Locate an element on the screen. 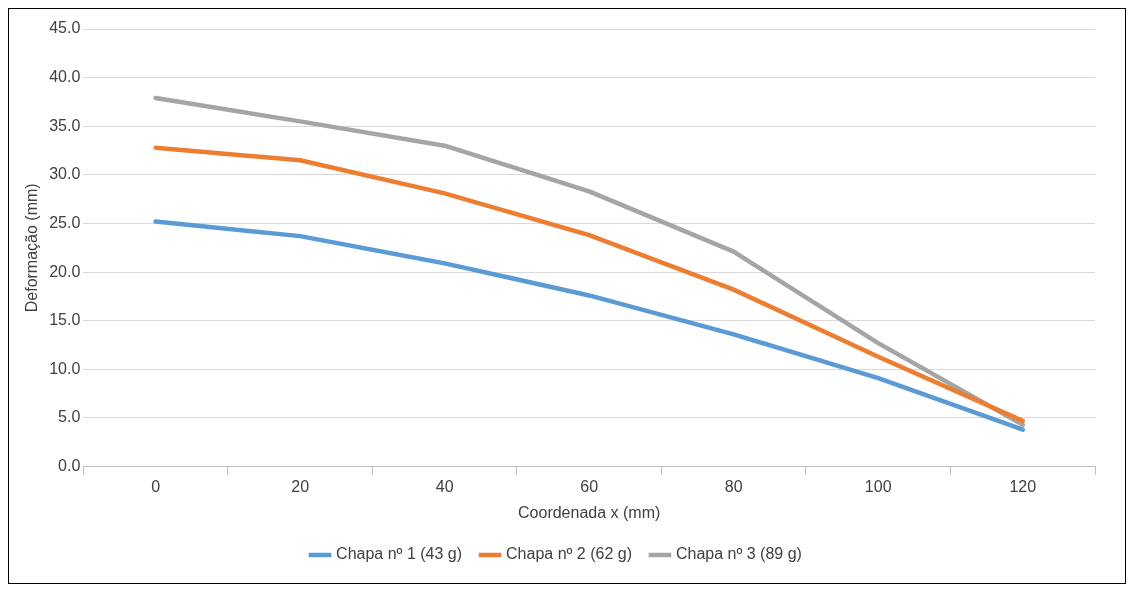  legend-label: Chapa nº 2 (62 g) is located at coordinates (569, 554).